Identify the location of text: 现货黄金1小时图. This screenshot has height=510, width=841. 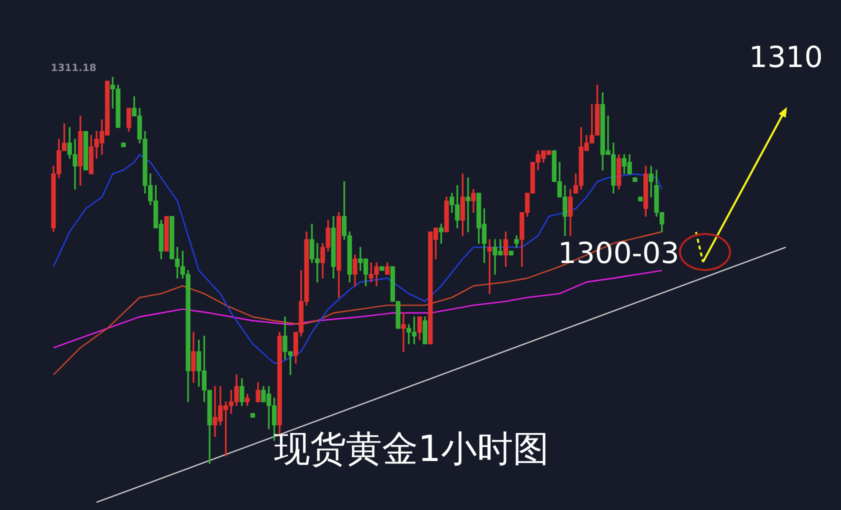
(411, 449).